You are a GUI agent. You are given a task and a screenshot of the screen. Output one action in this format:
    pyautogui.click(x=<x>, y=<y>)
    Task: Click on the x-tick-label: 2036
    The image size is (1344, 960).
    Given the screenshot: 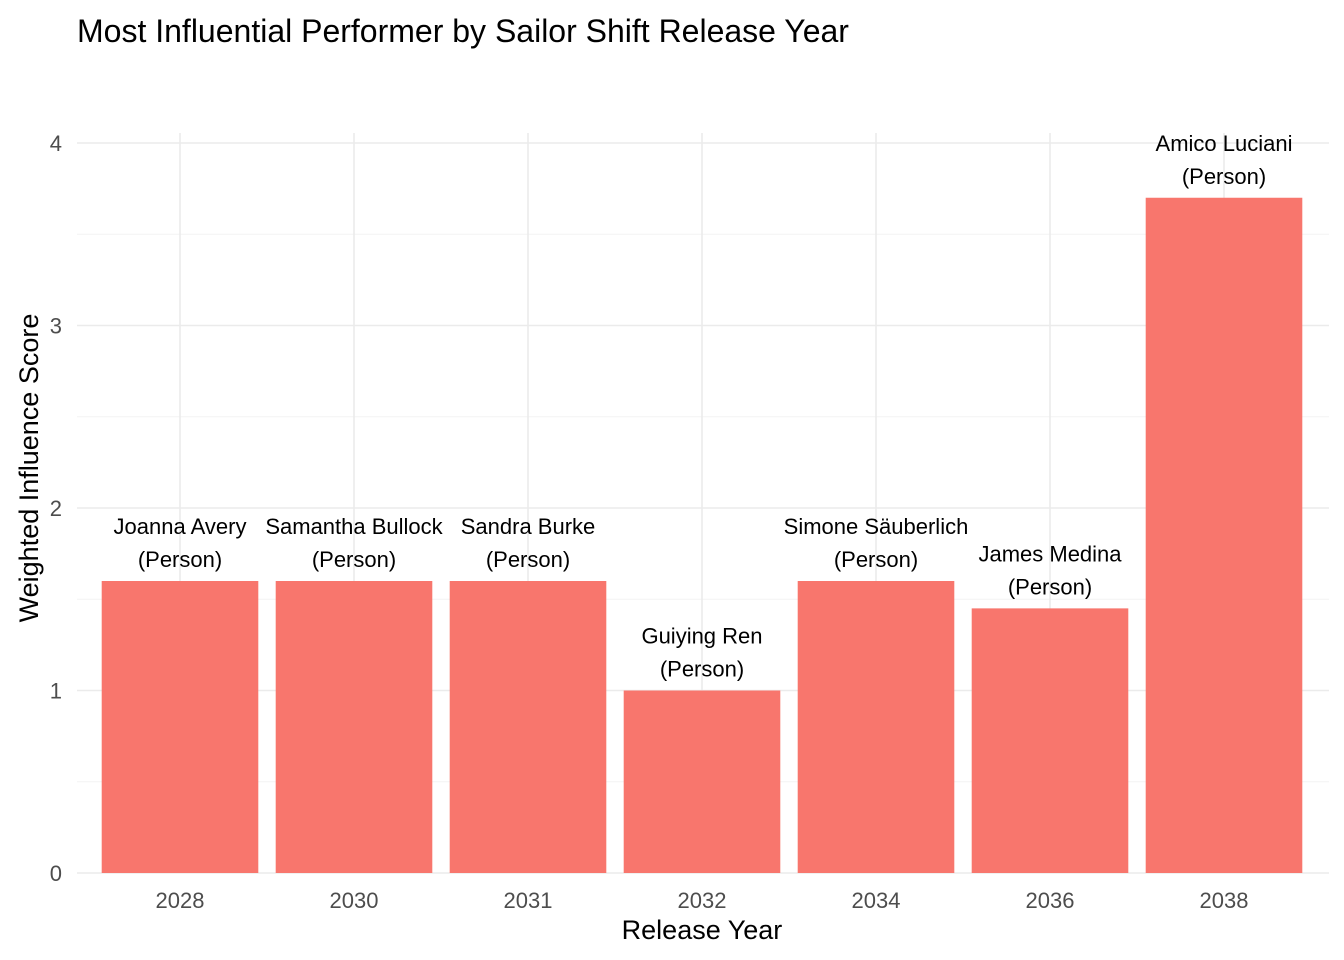 What is the action you would take?
    pyautogui.click(x=1050, y=900)
    